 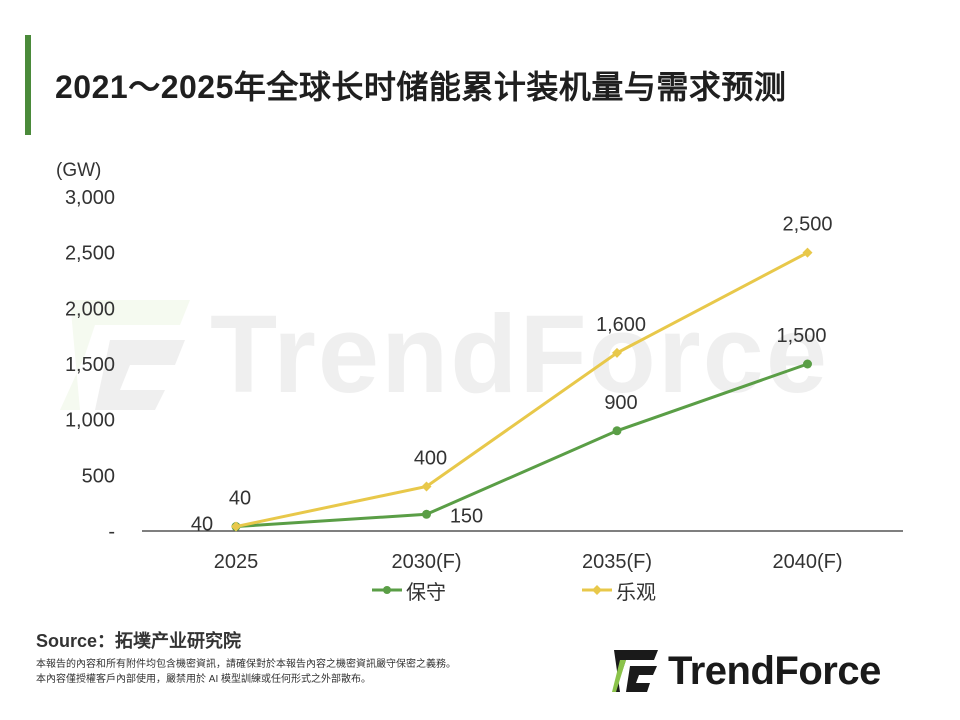 I want to click on y-tick-label: 3,000, so click(x=90, y=198).